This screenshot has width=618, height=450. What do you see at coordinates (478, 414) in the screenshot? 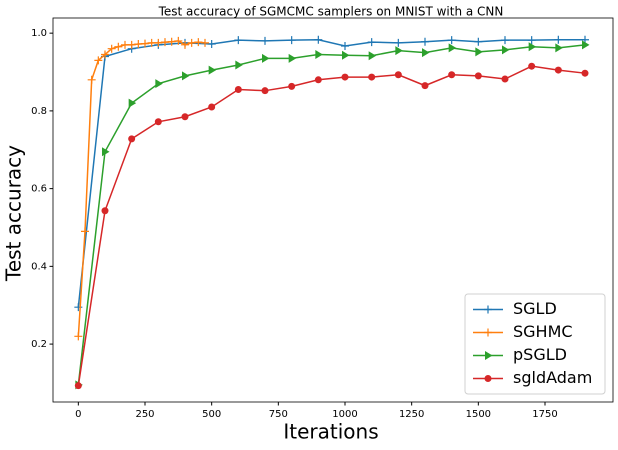
I see `x-tick-label: 1500` at bounding box center [478, 414].